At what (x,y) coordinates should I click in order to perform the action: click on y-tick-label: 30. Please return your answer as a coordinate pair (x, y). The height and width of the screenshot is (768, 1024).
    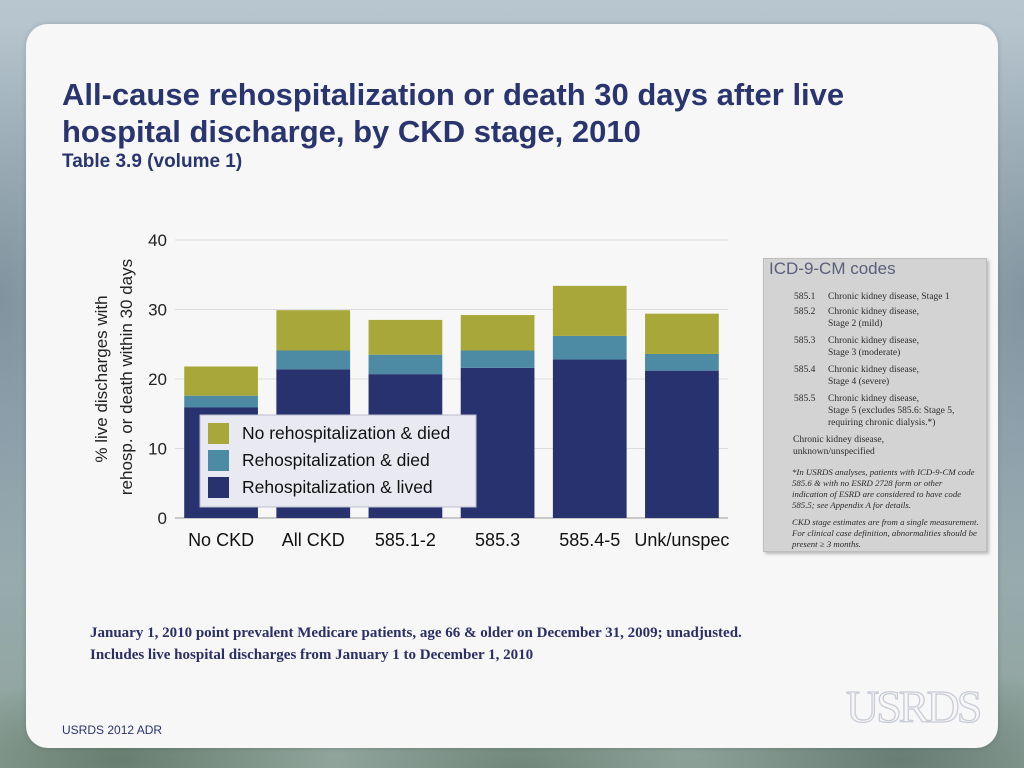
    Looking at the image, I should click on (157, 310).